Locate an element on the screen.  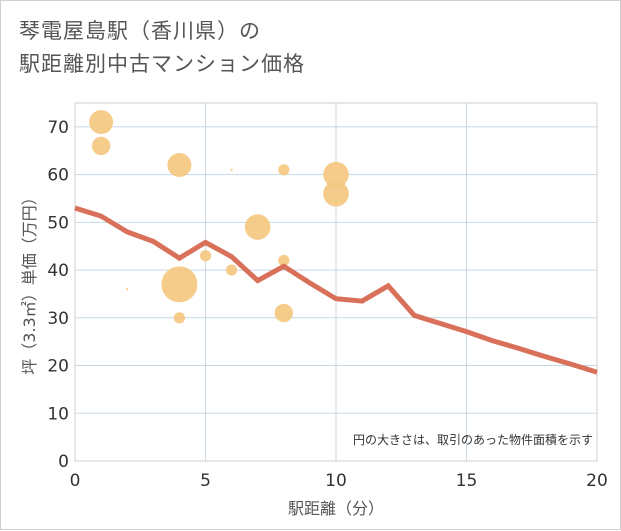
y-tick-label-0: 0 is located at coordinates (63, 462).